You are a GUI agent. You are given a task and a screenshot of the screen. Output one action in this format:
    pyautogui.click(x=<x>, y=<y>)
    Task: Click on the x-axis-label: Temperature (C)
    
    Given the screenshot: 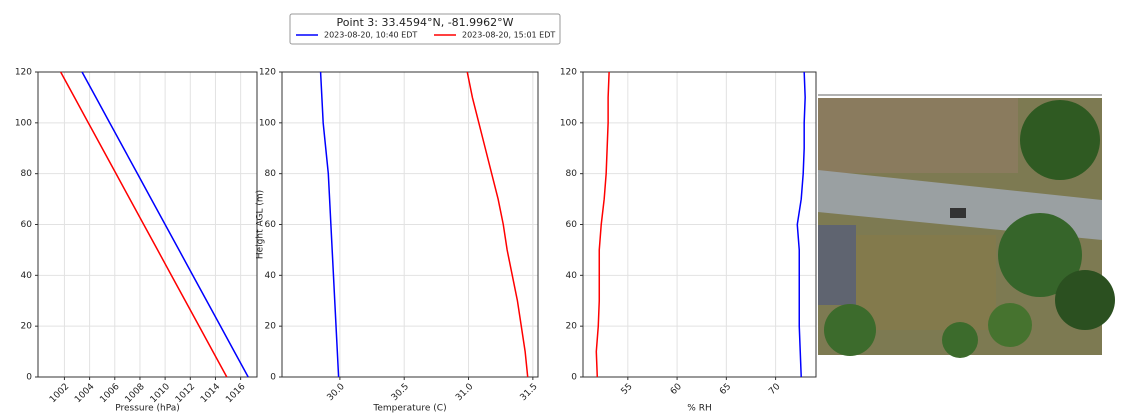 What is the action you would take?
    pyautogui.click(x=409, y=409)
    